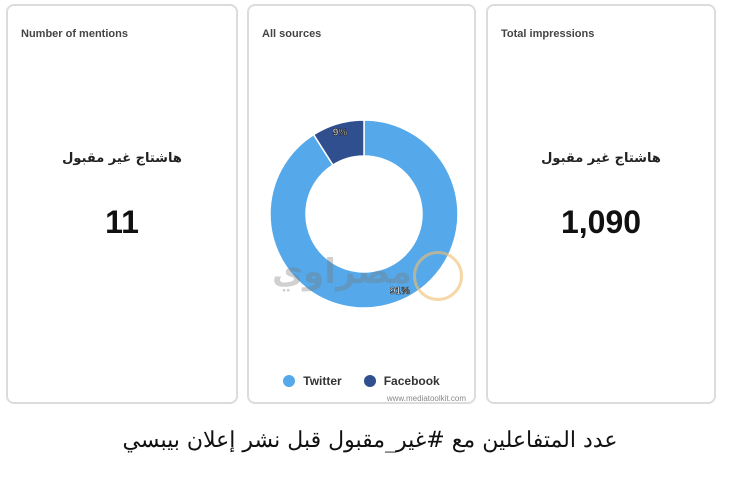  I want to click on donut-slice-facebook, so click(338, 143).